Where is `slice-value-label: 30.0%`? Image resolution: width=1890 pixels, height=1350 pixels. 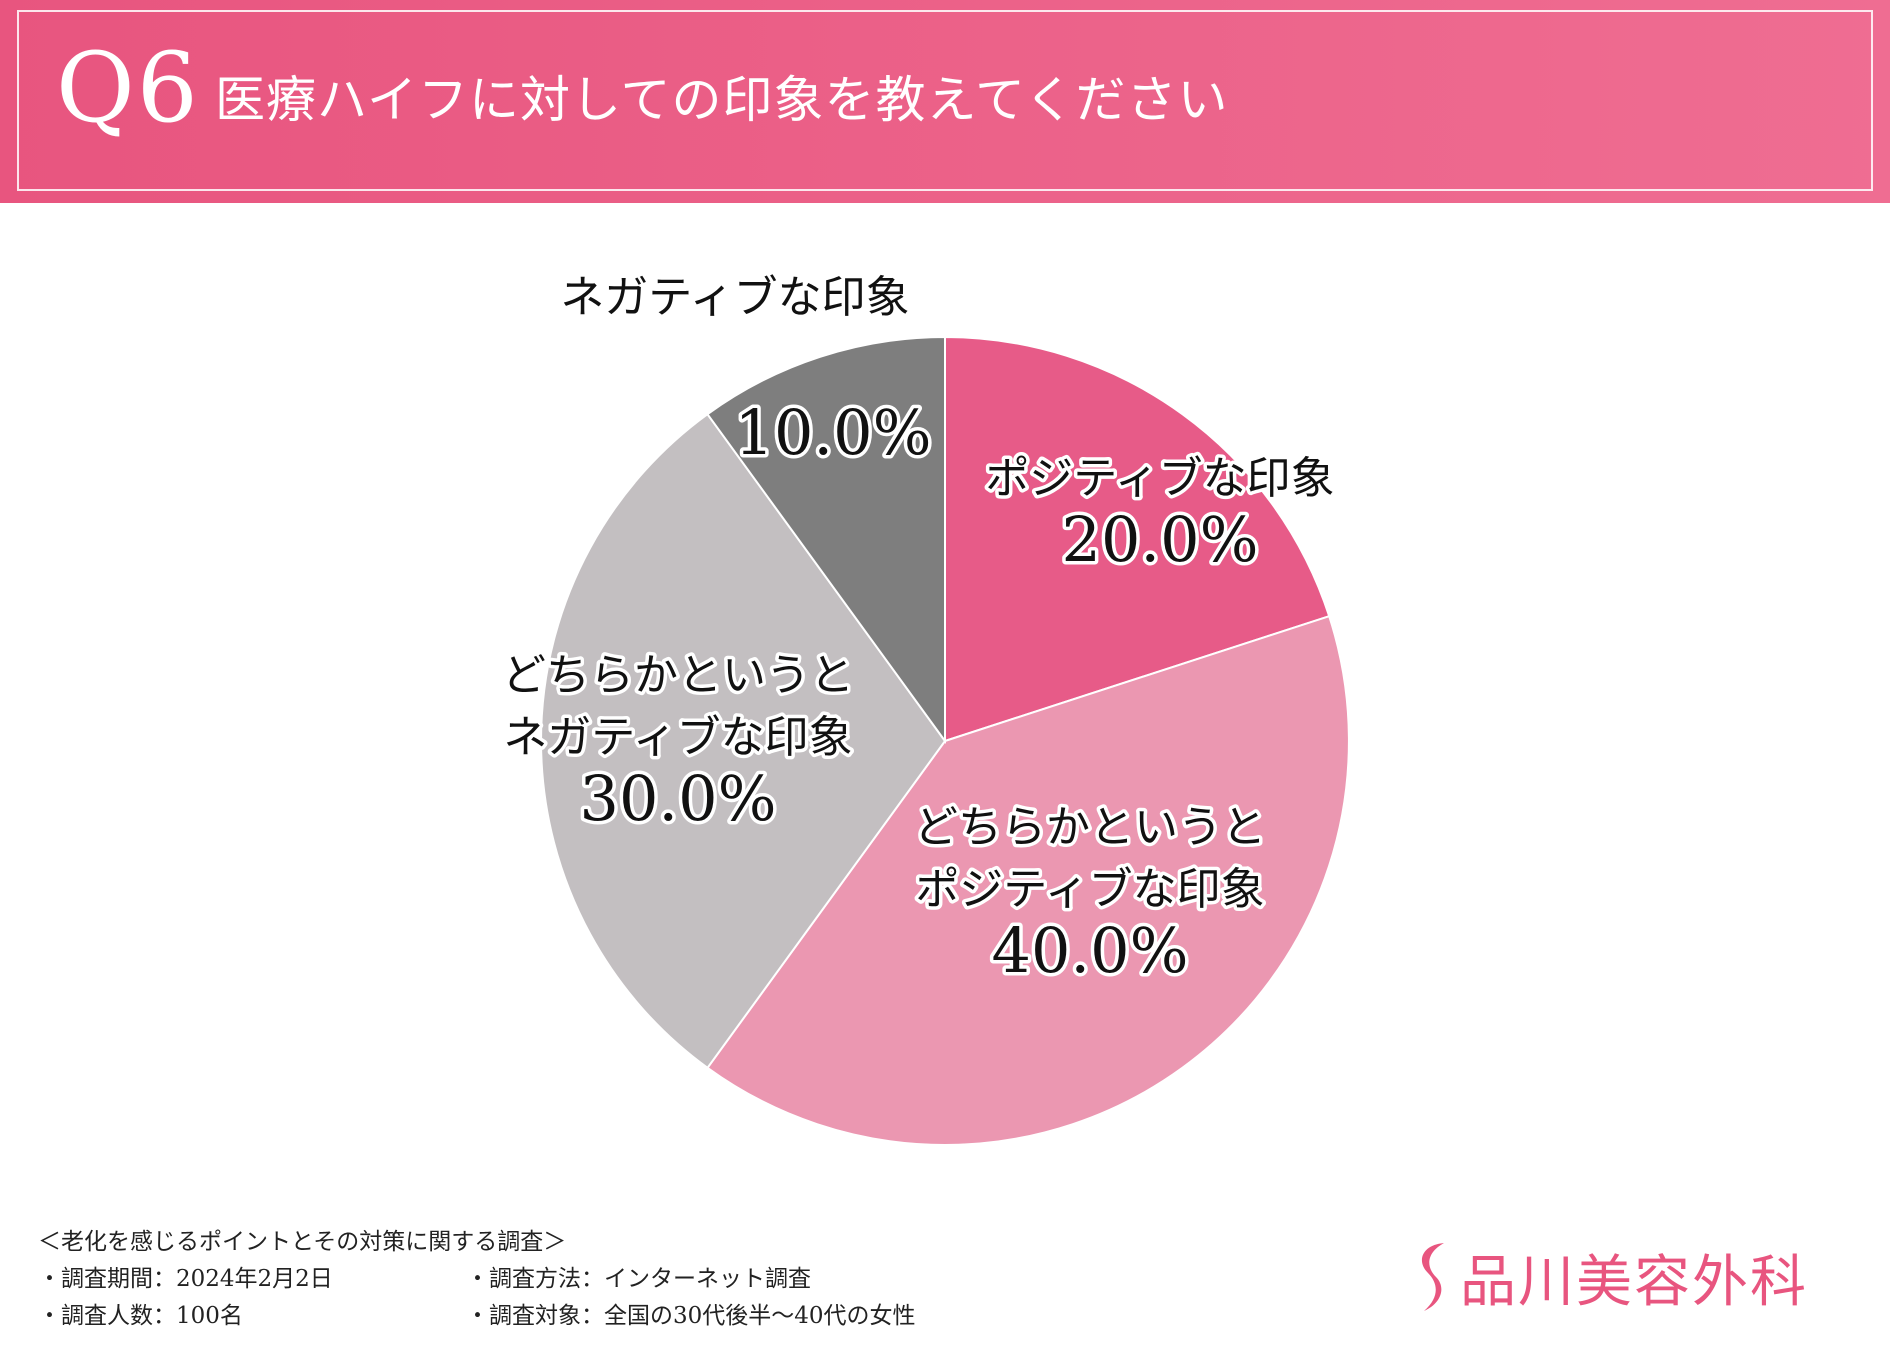 slice-value-label: 30.0% is located at coordinates (678, 798).